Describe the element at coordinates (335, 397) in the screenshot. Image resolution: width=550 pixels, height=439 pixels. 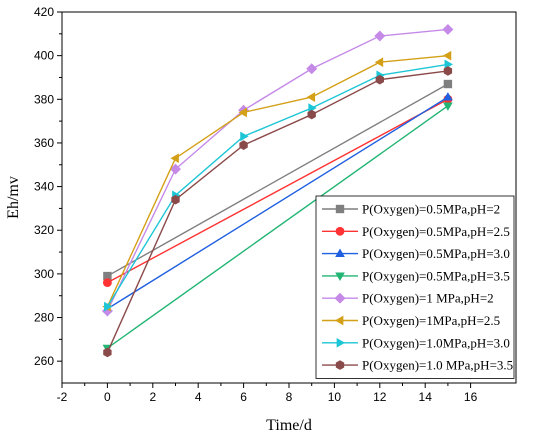
I see `x-tick-label: 10` at that location.